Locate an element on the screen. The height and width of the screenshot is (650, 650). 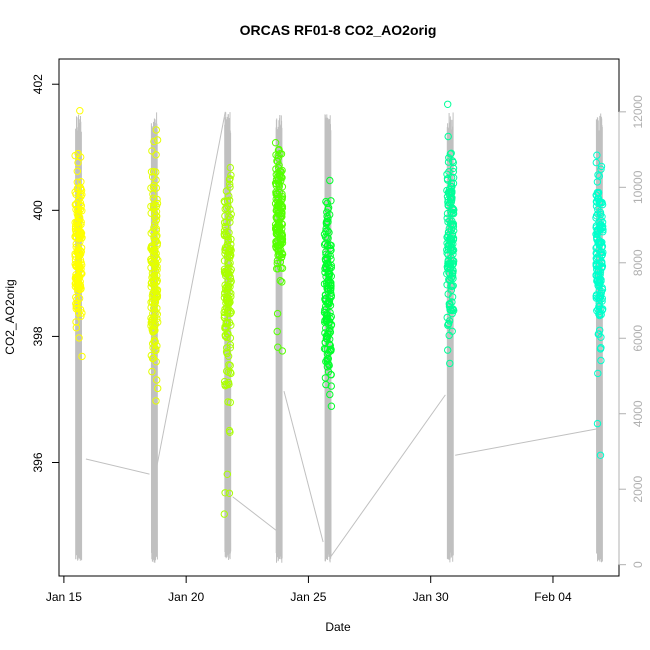
y-right-tick-label: 0 is located at coordinates (638, 564).